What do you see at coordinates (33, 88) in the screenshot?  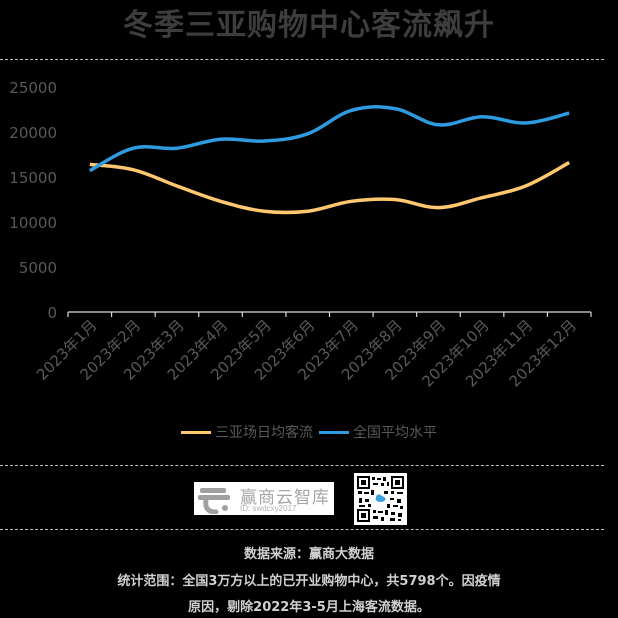 I see `y-tick-label: 25000` at bounding box center [33, 88].